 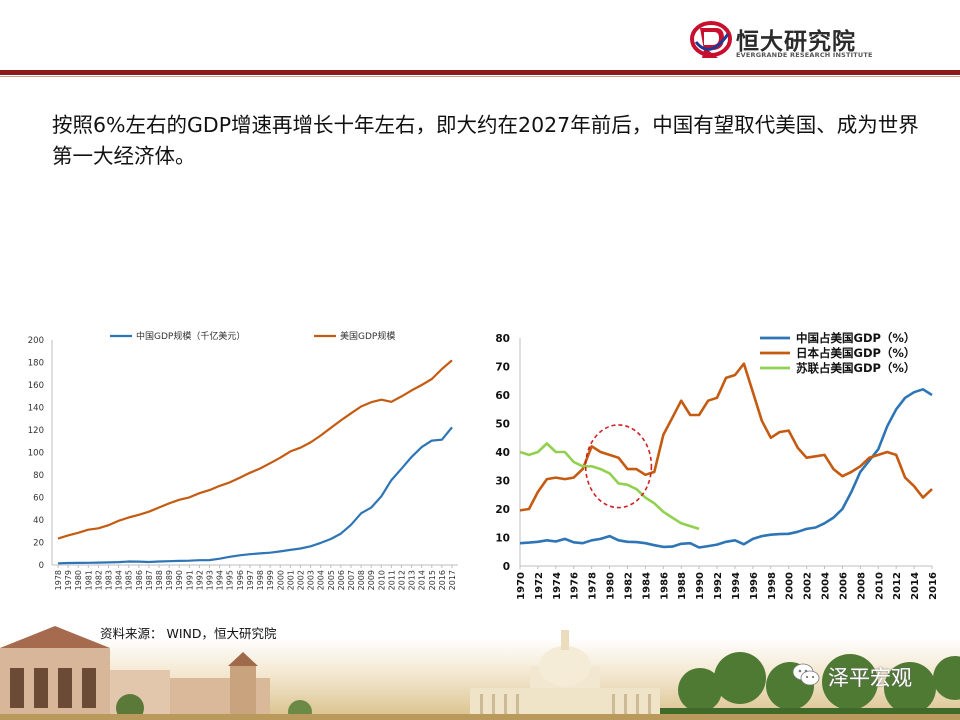 I want to click on x-tick-label: 1970, so click(x=521, y=586).